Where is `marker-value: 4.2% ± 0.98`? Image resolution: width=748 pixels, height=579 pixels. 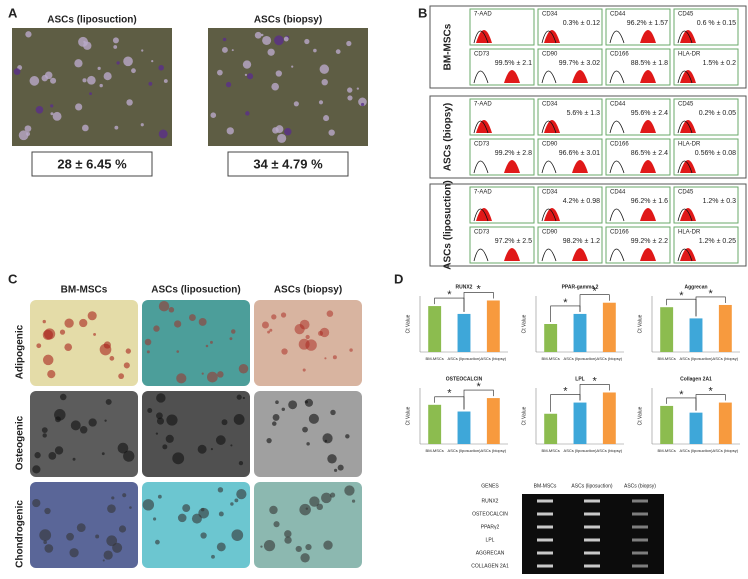 marker-value: 4.2% ± 0.98 is located at coordinates (581, 201).